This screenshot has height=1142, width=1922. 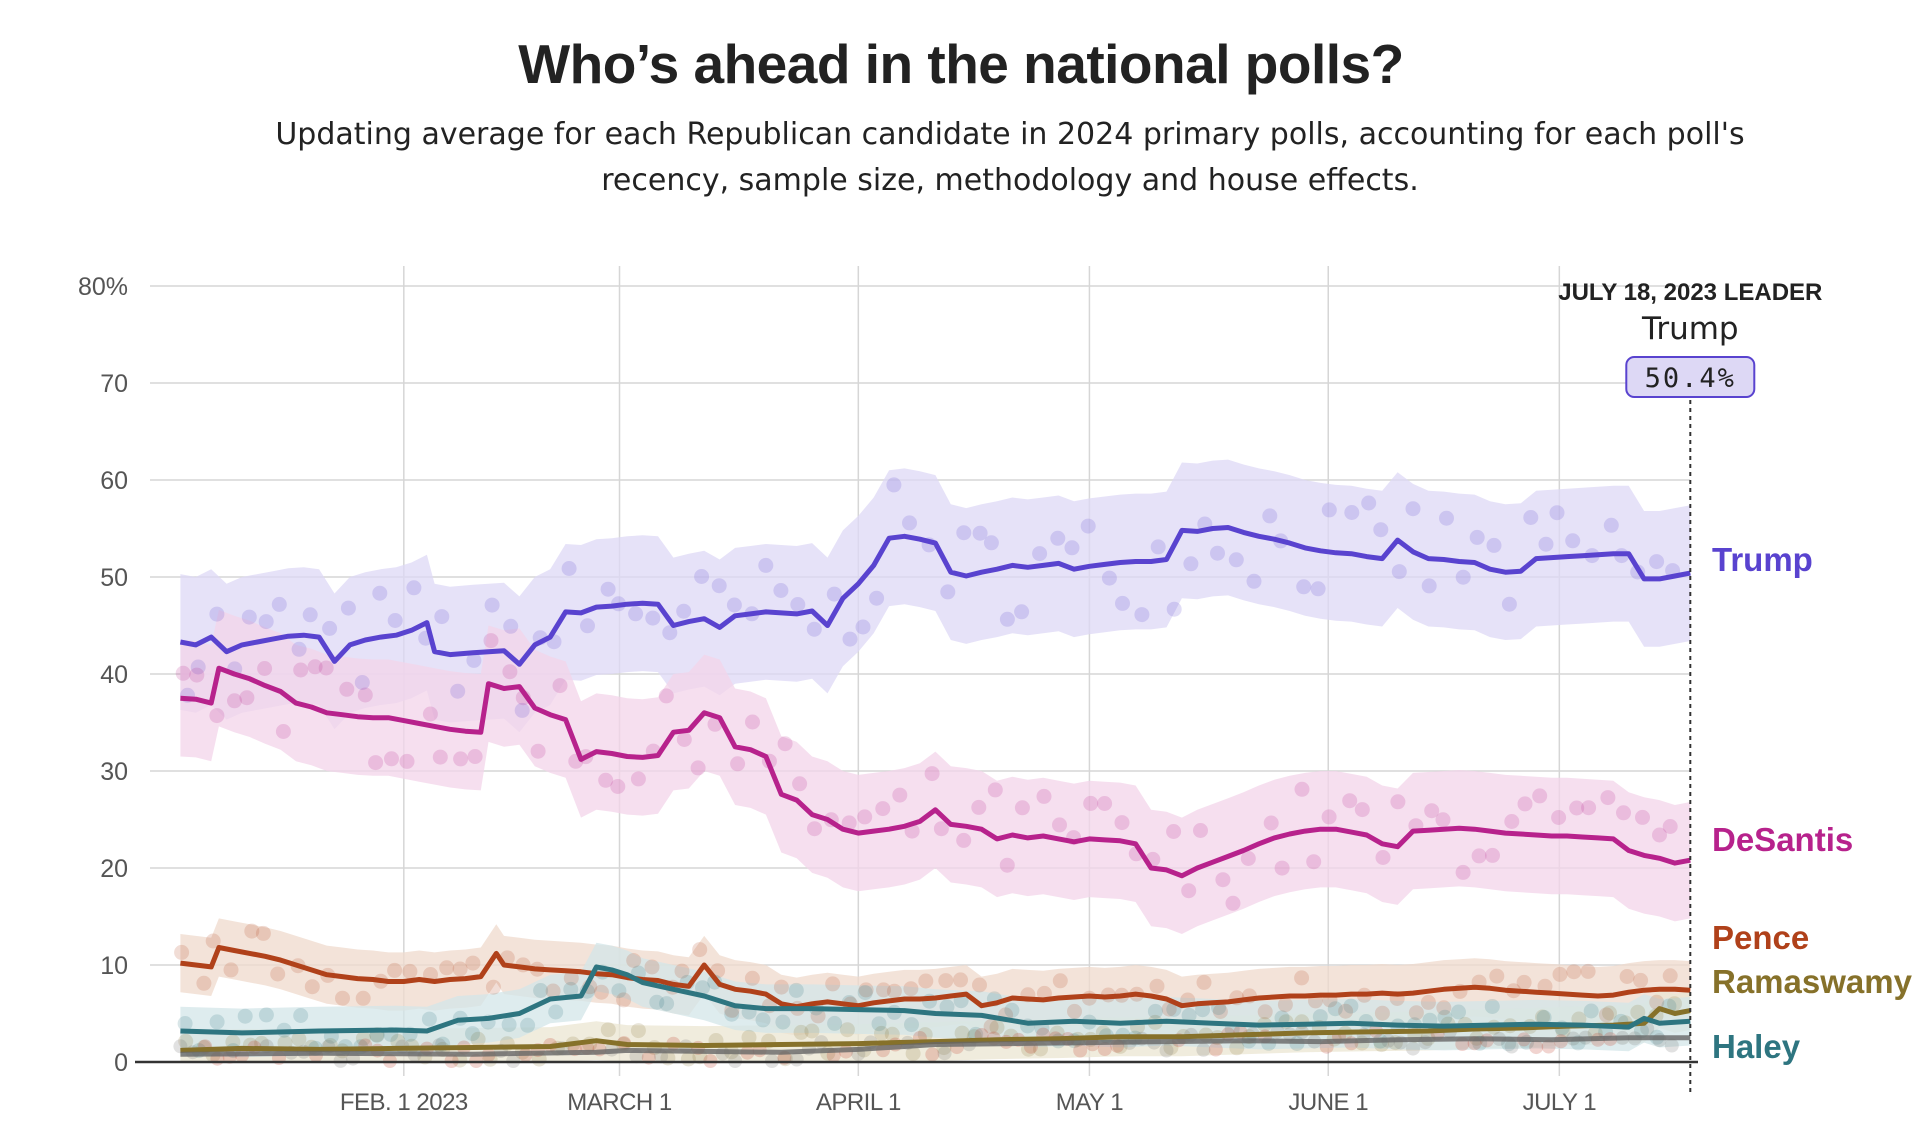 What do you see at coordinates (1328, 1102) in the screenshot?
I see `x-tick-label: JUNE 1` at bounding box center [1328, 1102].